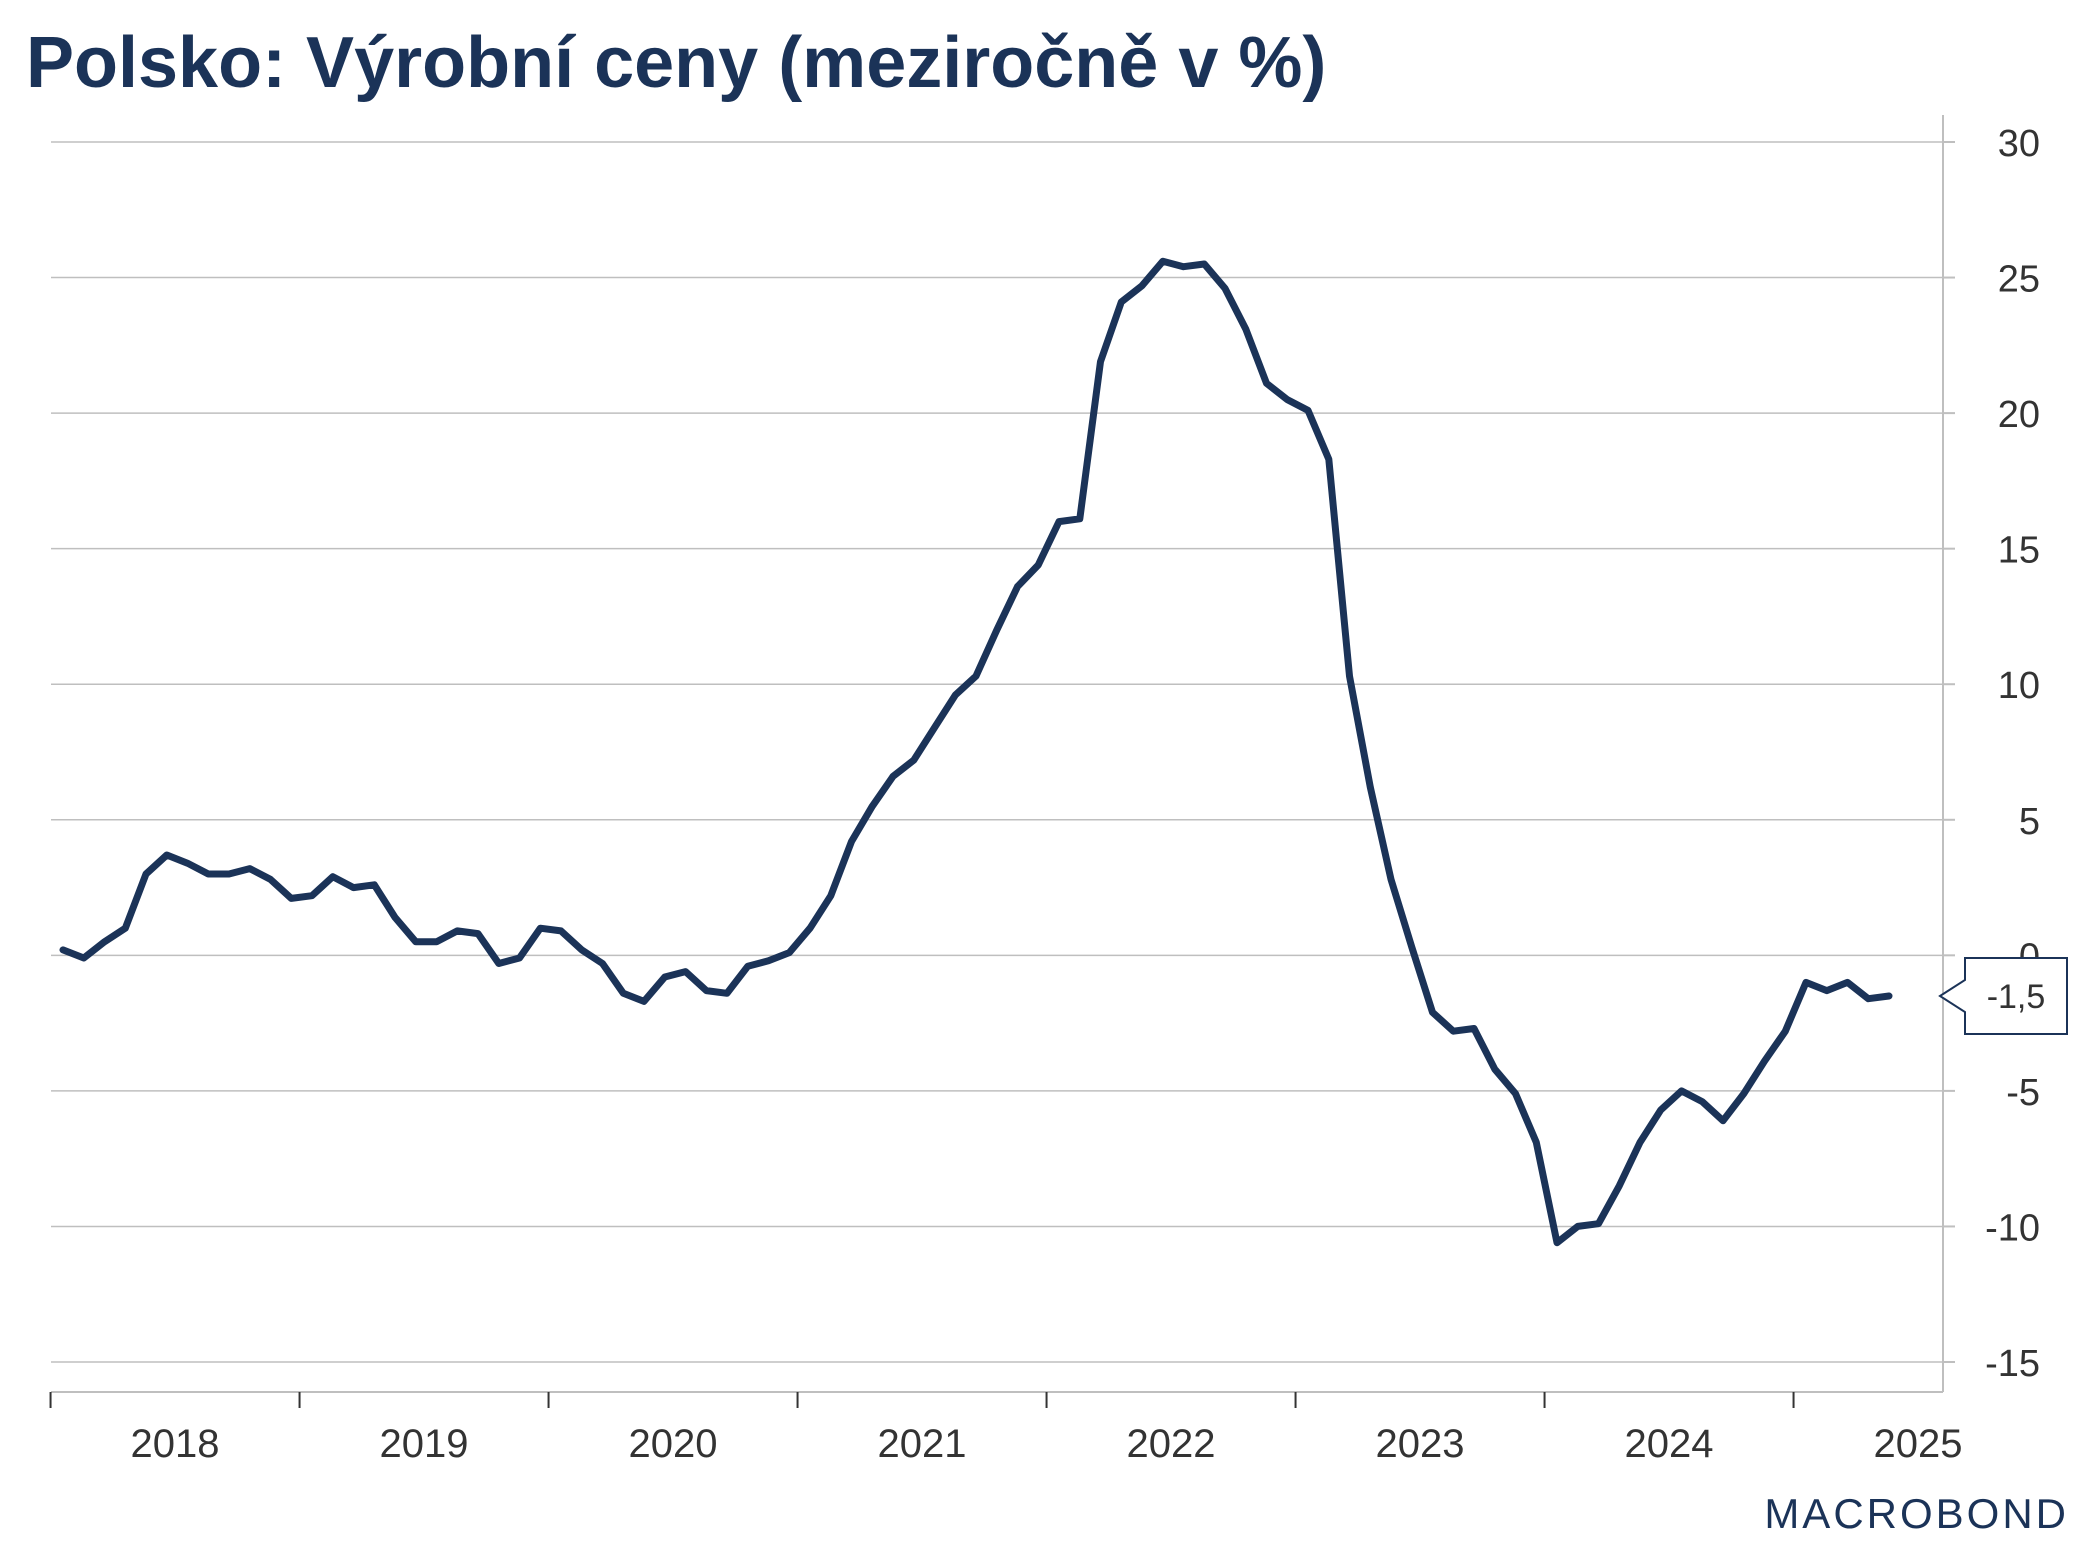 The image size is (2093, 1568). Describe the element at coordinates (2019, 415) in the screenshot. I see `y-tick-label: 20` at that location.